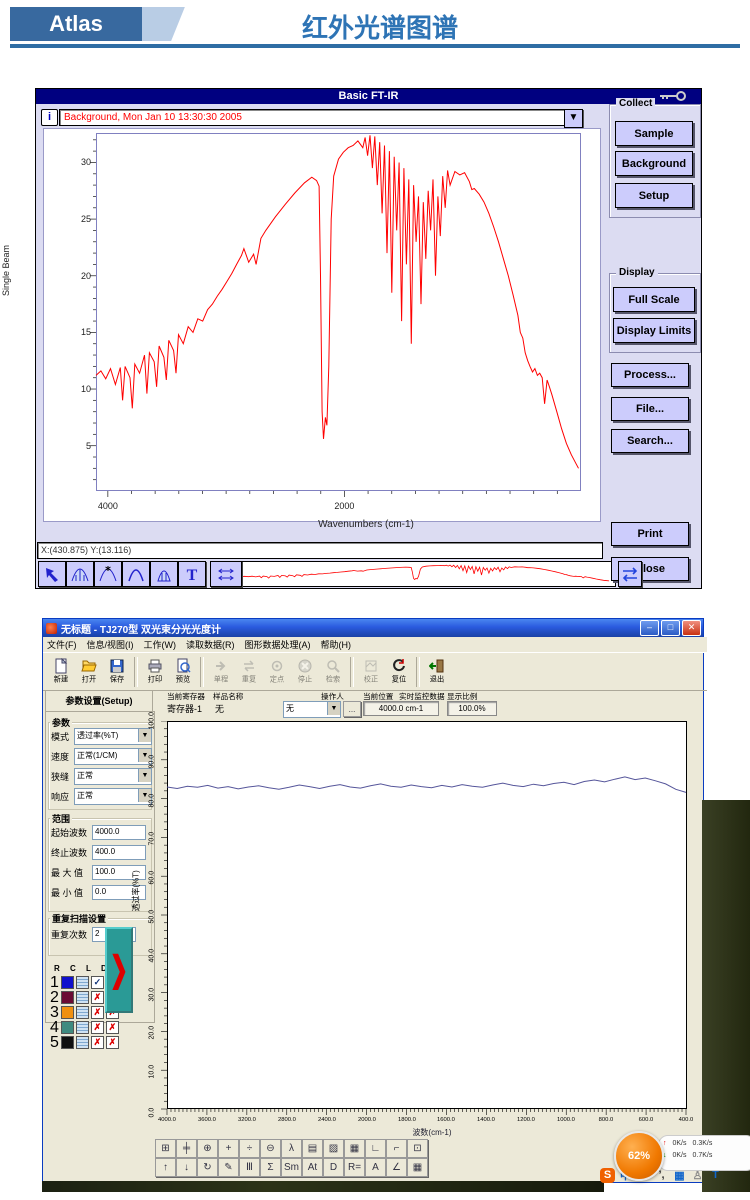 This screenshot has height=1200, width=750. What do you see at coordinates (108, 574) in the screenshot?
I see `tool-peak-pick` at bounding box center [108, 574].